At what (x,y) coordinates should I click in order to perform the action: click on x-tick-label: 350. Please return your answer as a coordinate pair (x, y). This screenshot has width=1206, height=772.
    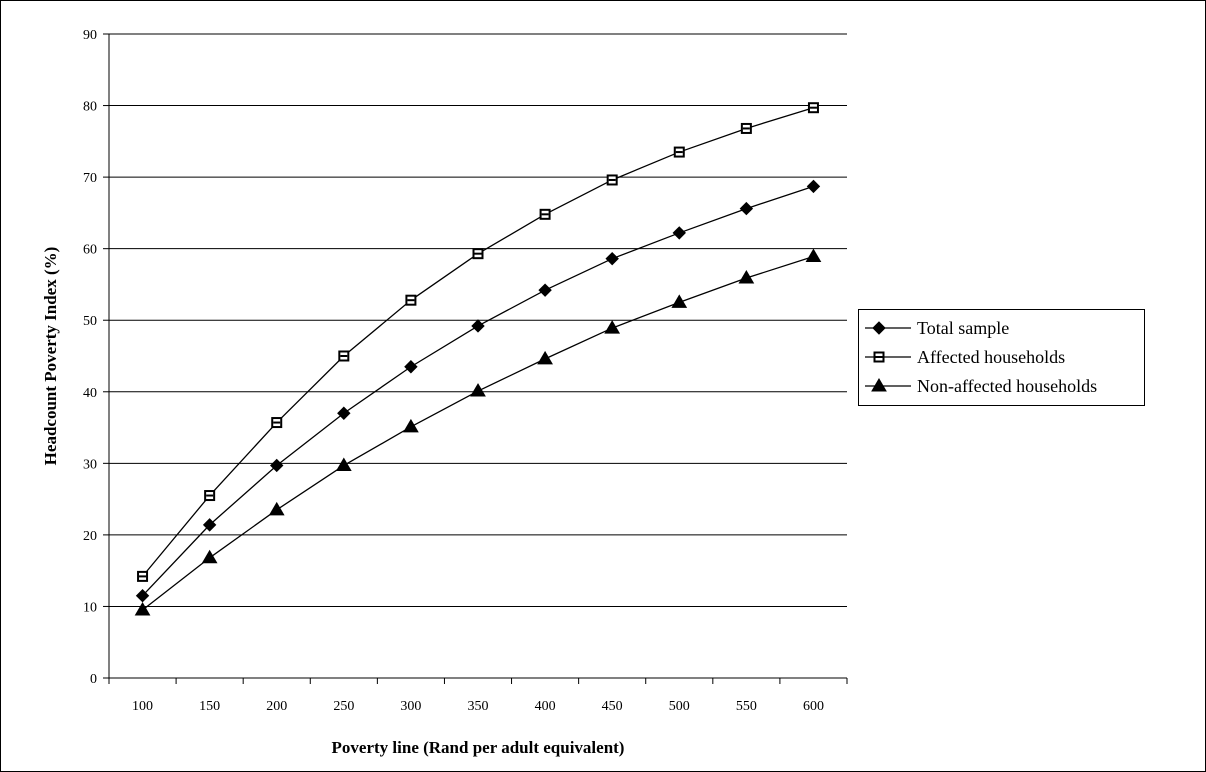
    Looking at the image, I should click on (478, 706).